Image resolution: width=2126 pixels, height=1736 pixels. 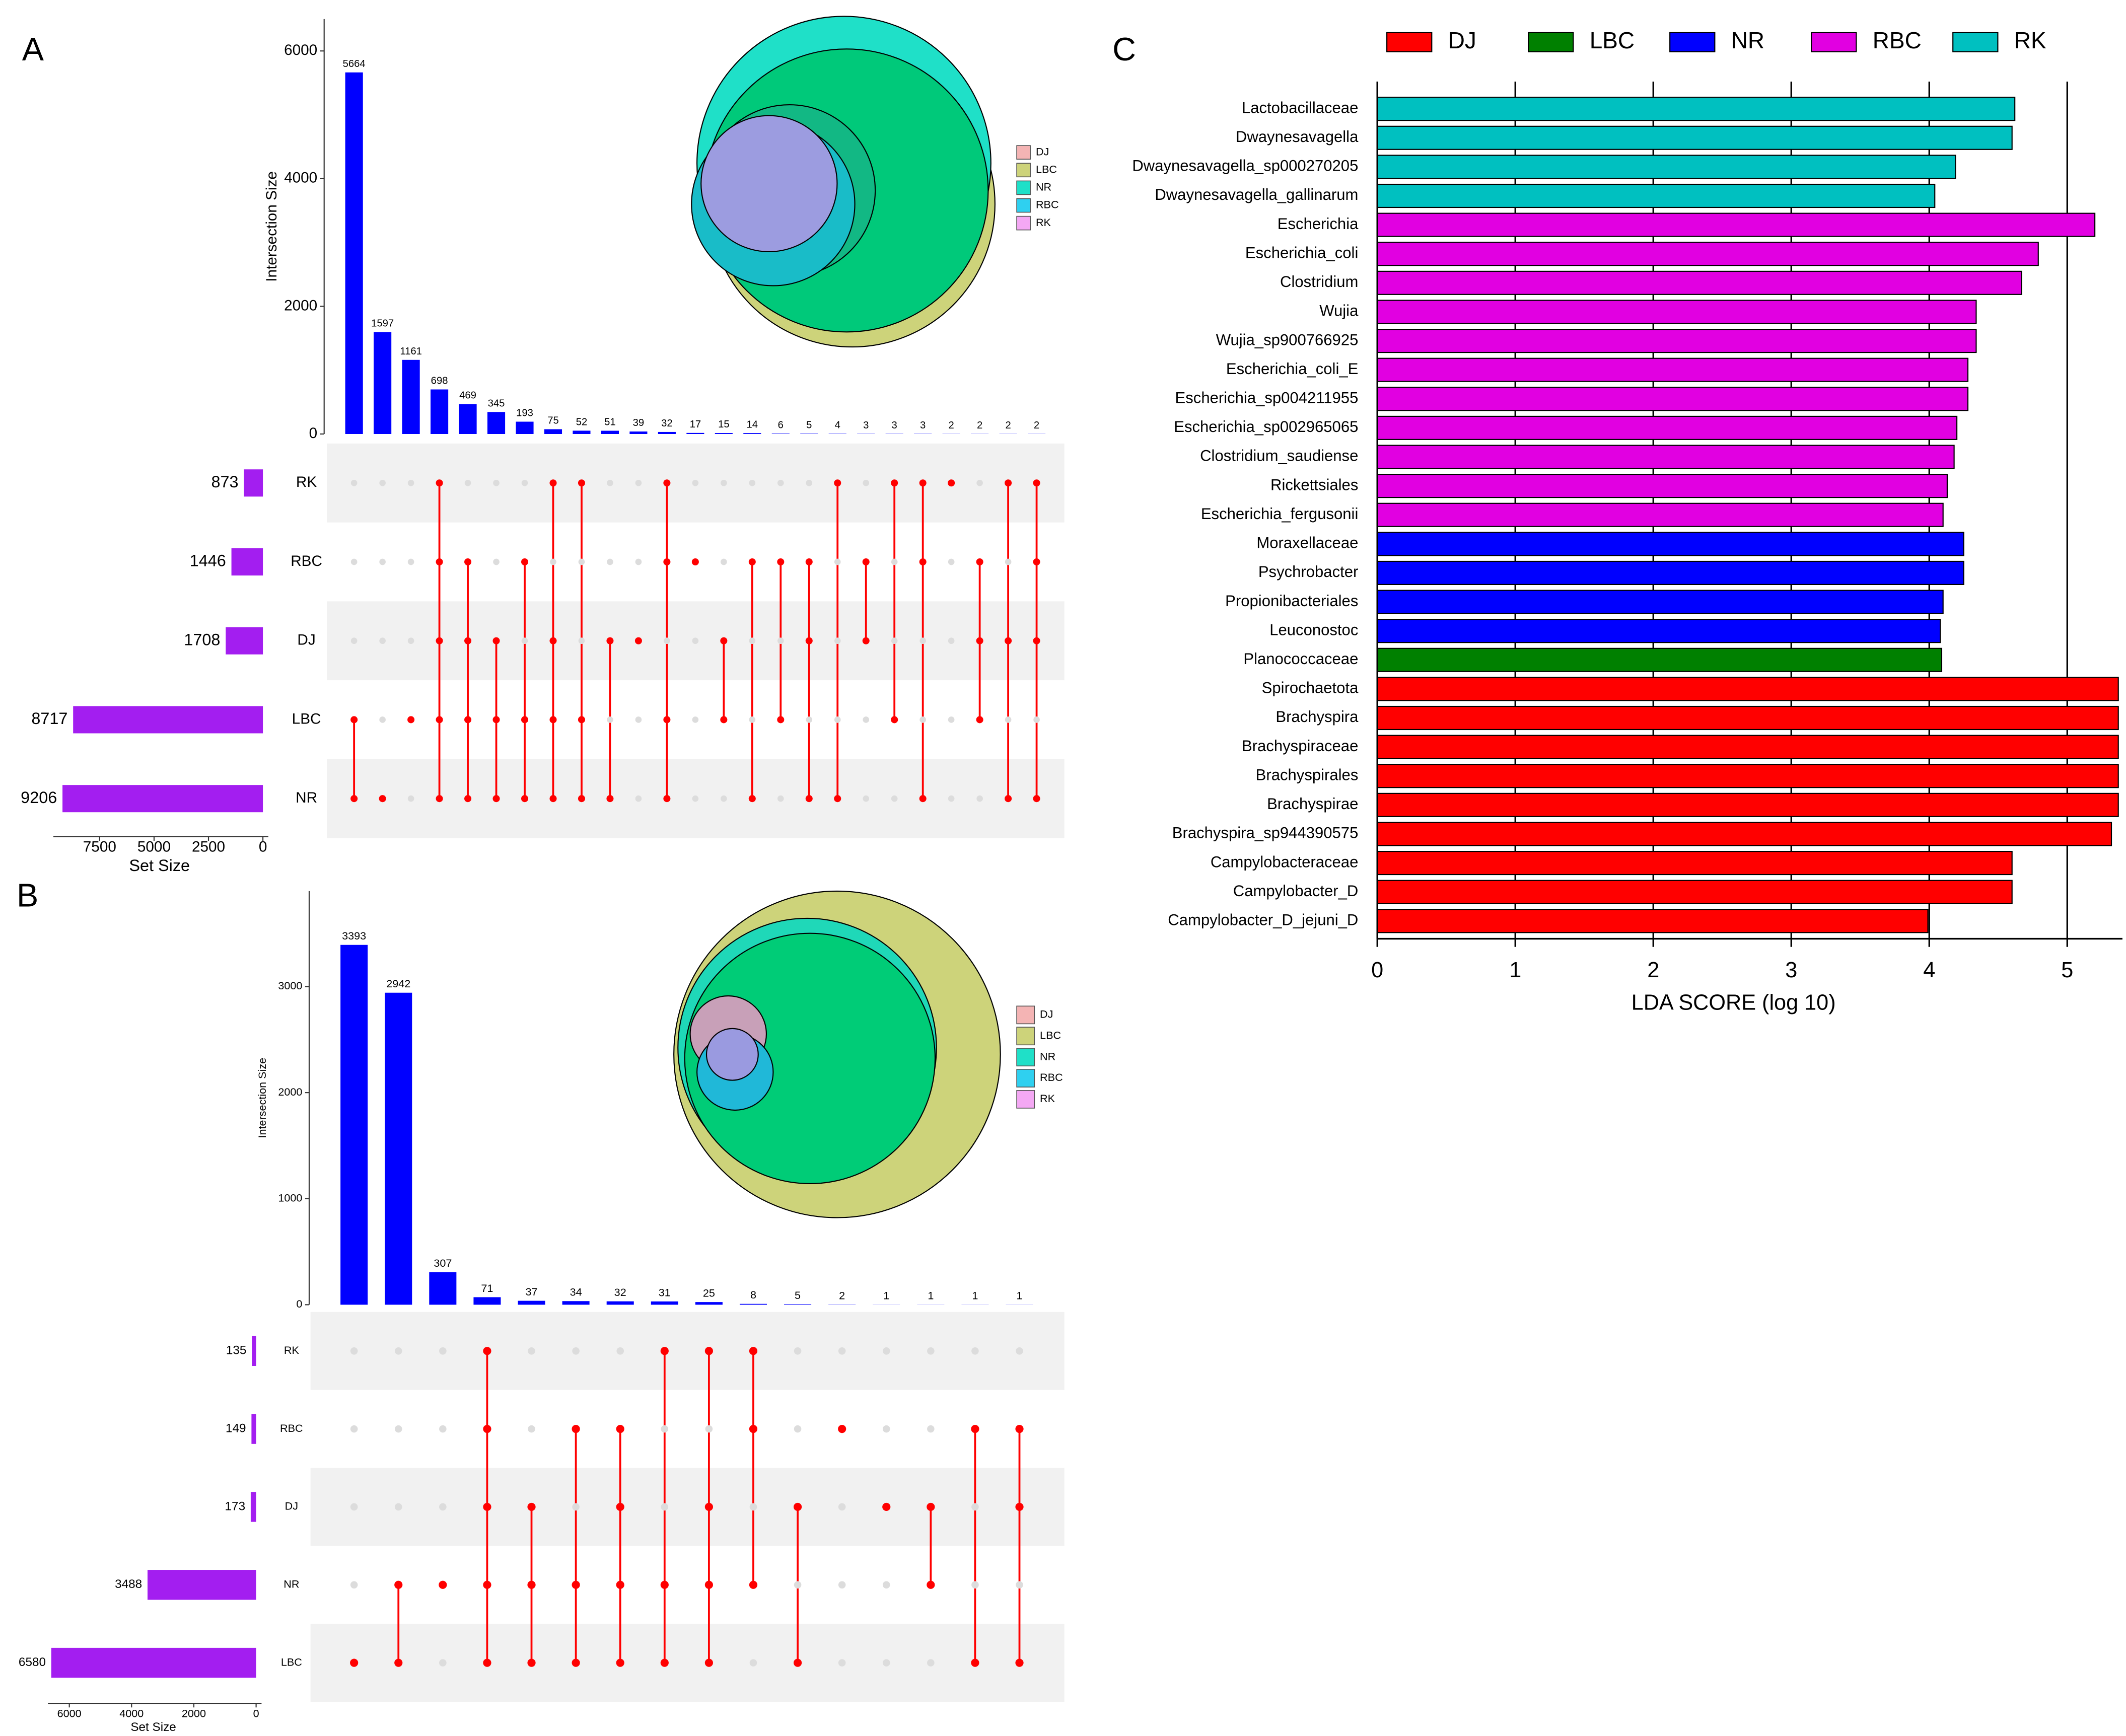 What do you see at coordinates (753, 1294) in the screenshot?
I see `intersection-count: 8` at bounding box center [753, 1294].